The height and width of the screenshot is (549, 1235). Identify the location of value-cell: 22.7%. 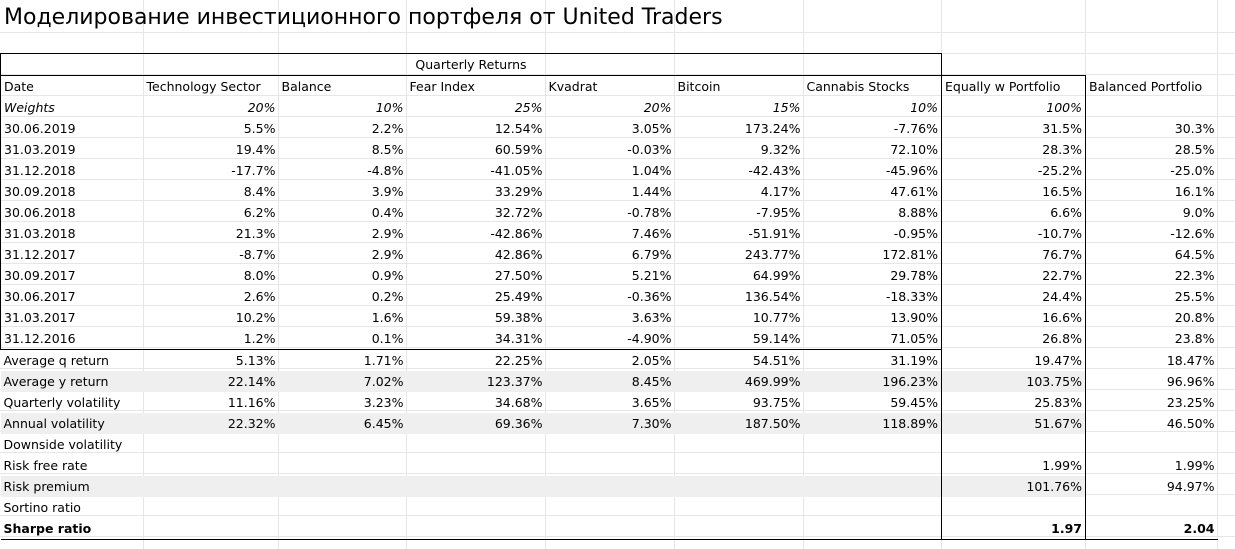
(1013, 275).